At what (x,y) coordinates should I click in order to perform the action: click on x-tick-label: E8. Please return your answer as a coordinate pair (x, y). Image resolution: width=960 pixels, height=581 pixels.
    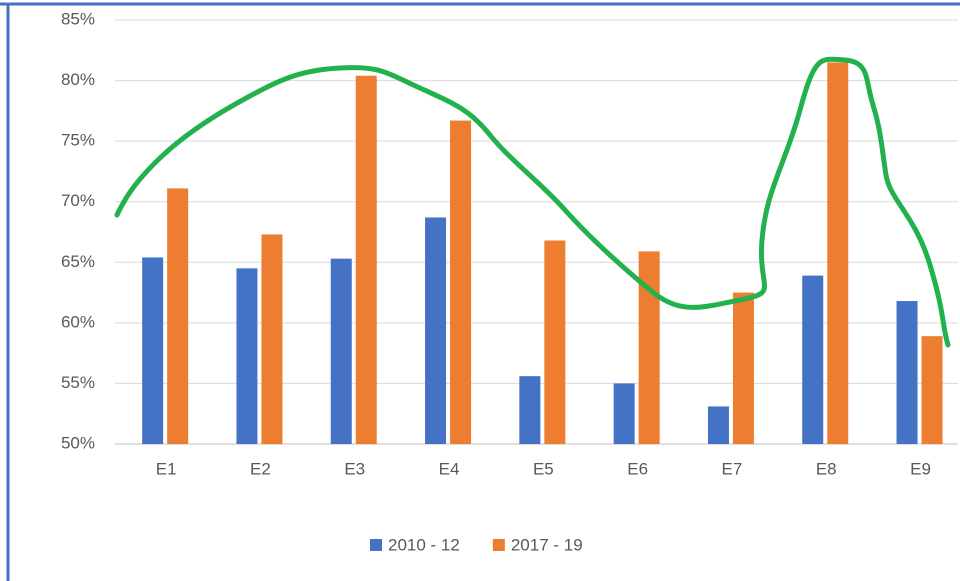
    Looking at the image, I should click on (826, 468).